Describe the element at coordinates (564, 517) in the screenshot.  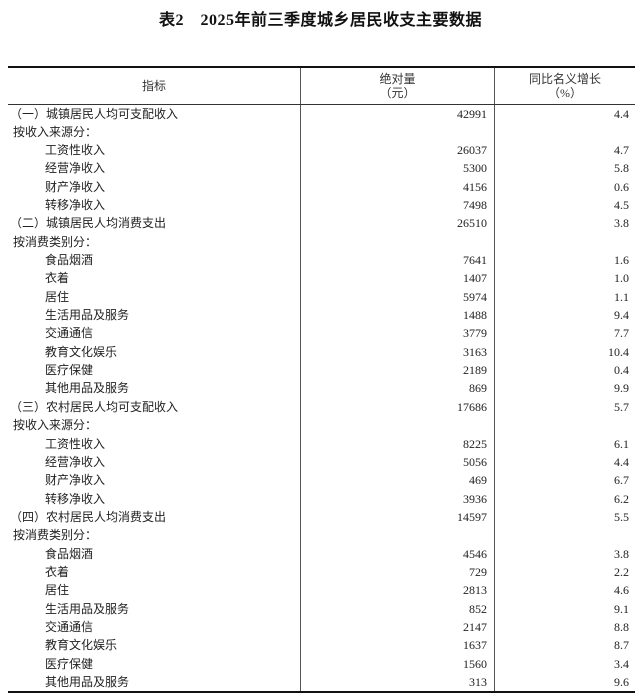
I see `row-growth-value: 5.5` at that location.